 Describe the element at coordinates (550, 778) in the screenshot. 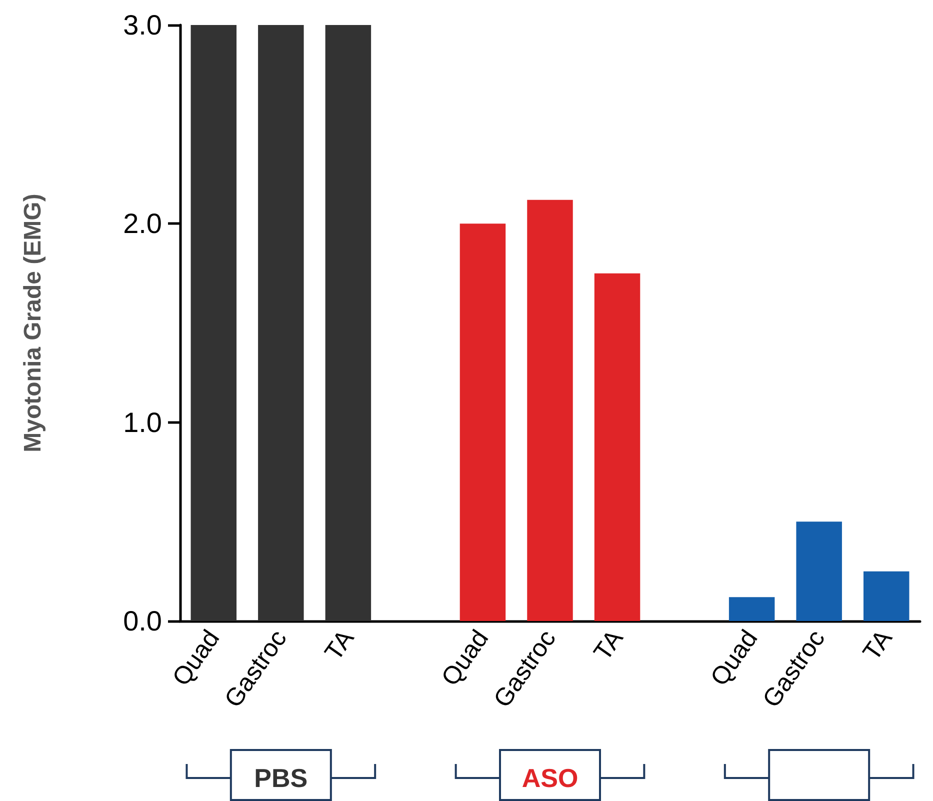

I see `text: ASO` at that location.